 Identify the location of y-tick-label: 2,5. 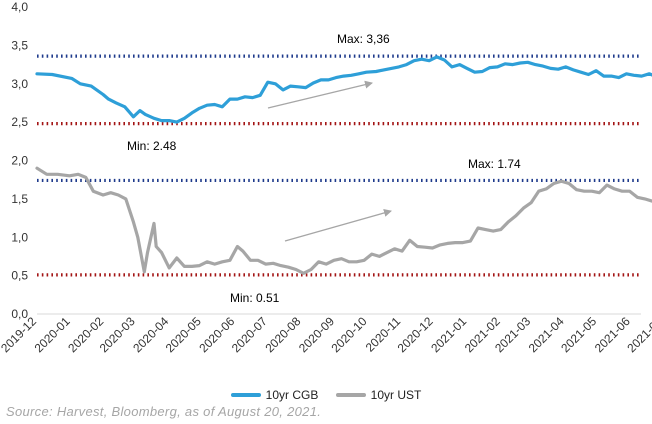
(19, 122).